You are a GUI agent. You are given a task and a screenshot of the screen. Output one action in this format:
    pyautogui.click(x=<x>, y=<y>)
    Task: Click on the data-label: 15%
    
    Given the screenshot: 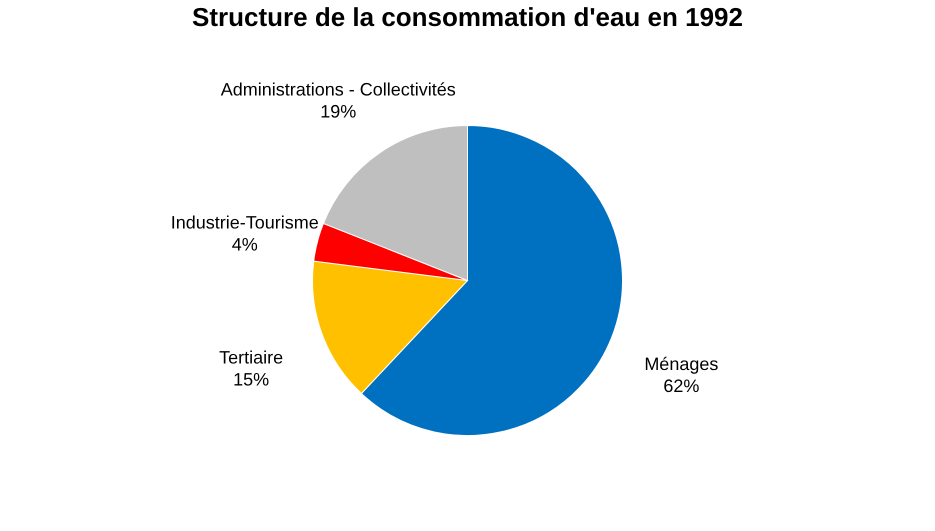 What is the action you would take?
    pyautogui.click(x=251, y=379)
    